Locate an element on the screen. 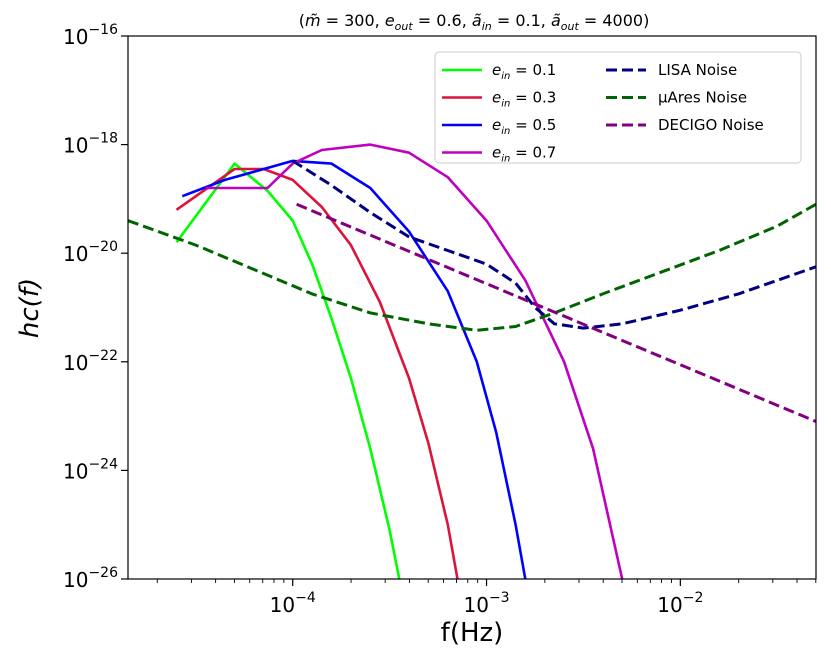 This screenshot has width=831, height=661. x-axis-label: f(Hz) is located at coordinates (472, 633).